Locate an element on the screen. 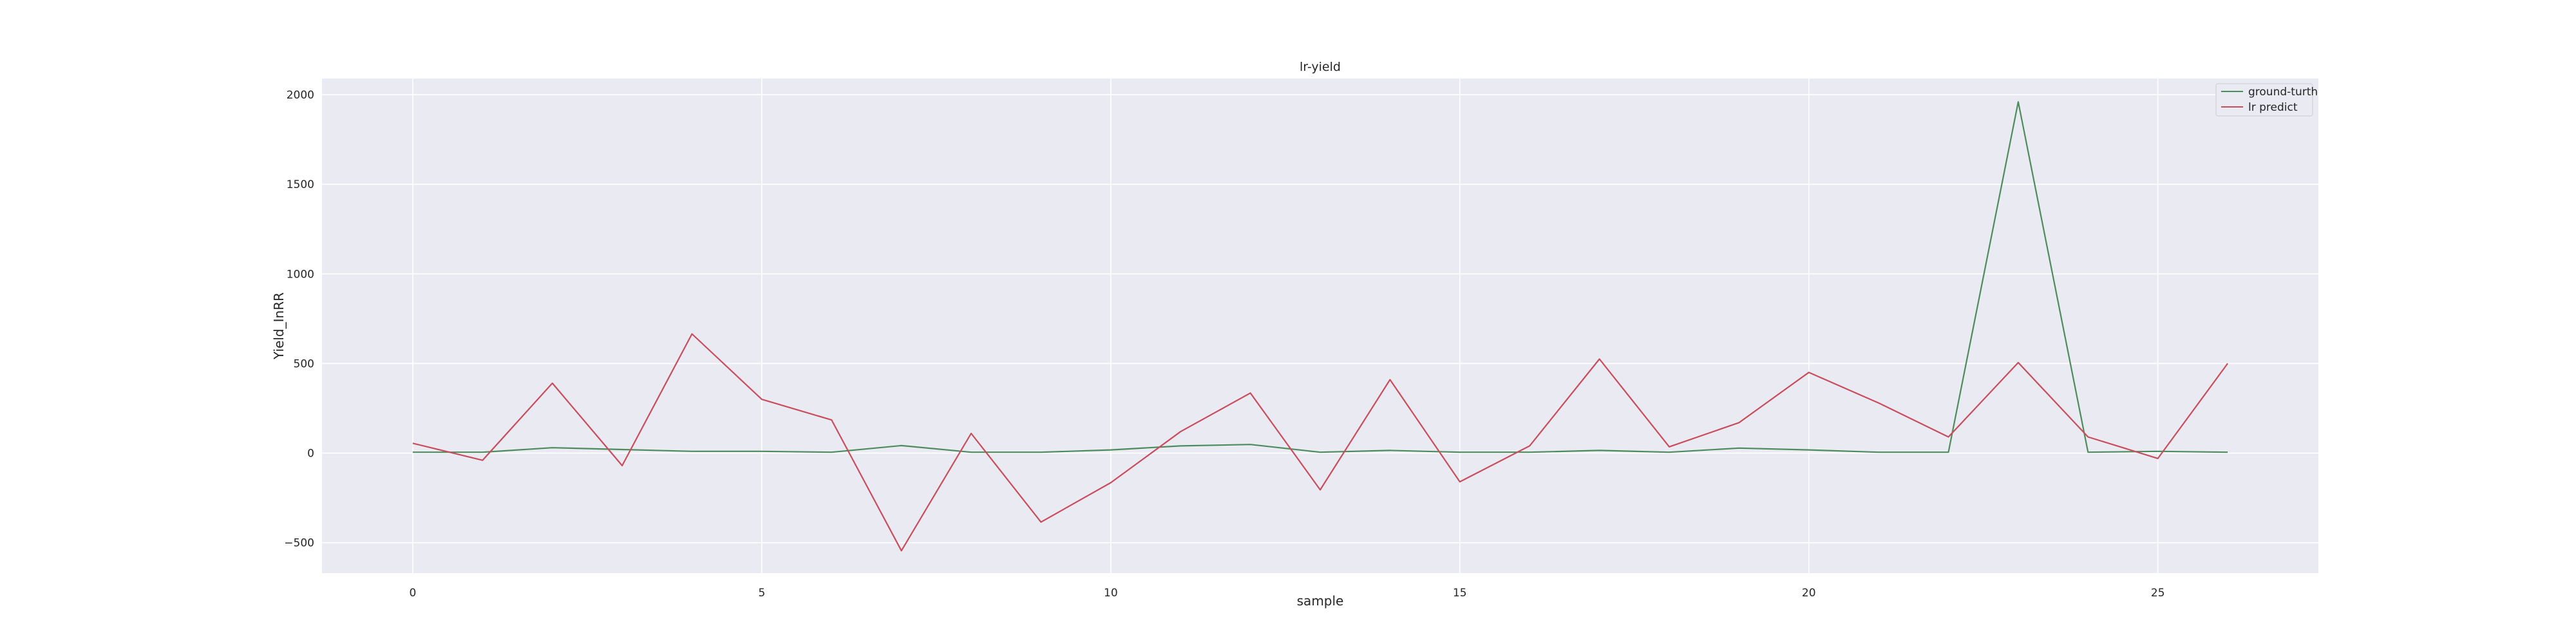  legend: ground-turth lr predict is located at coordinates (2266, 100).